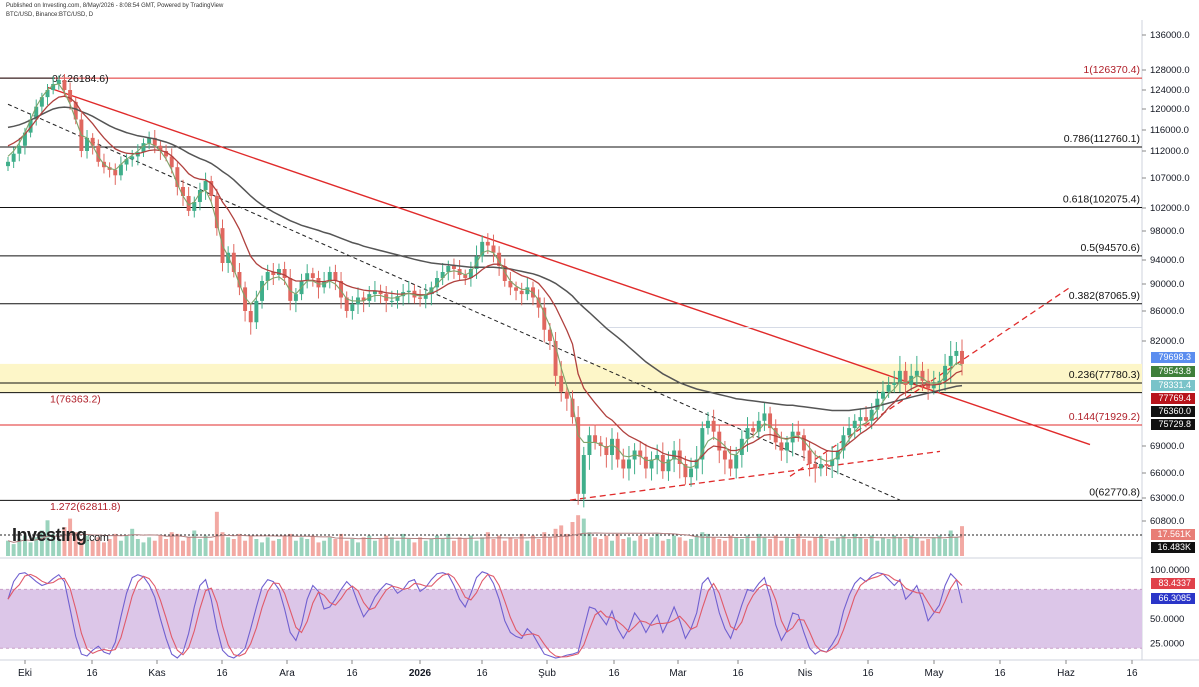 This screenshot has width=1199, height=687. Describe the element at coordinates (1167, 260) in the screenshot. I see `y-tick-label-9: 94000.0` at that location.